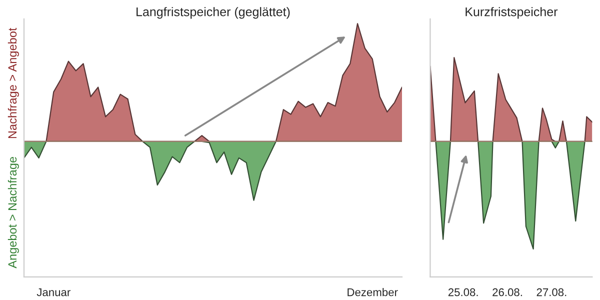  What do you see at coordinates (551, 292) in the screenshot?
I see `x-tick-label: 27.08.` at bounding box center [551, 292].